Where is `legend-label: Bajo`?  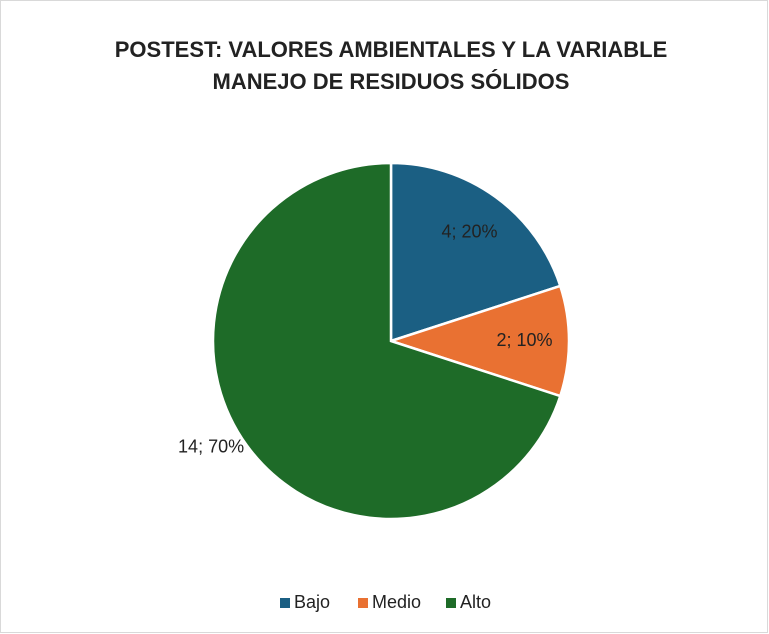 legend-label: Bajo is located at coordinates (312, 602).